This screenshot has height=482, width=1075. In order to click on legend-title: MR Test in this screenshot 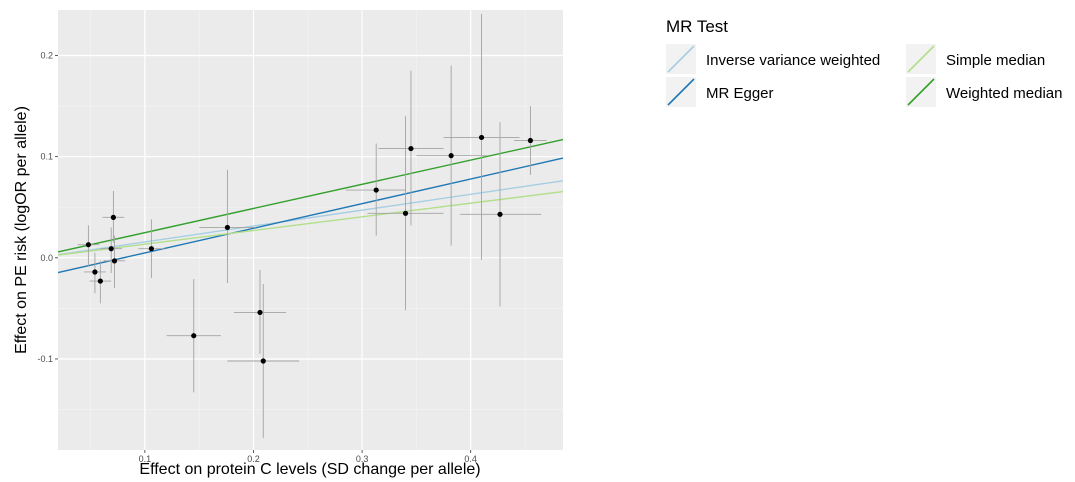, I will do `click(697, 26)`.